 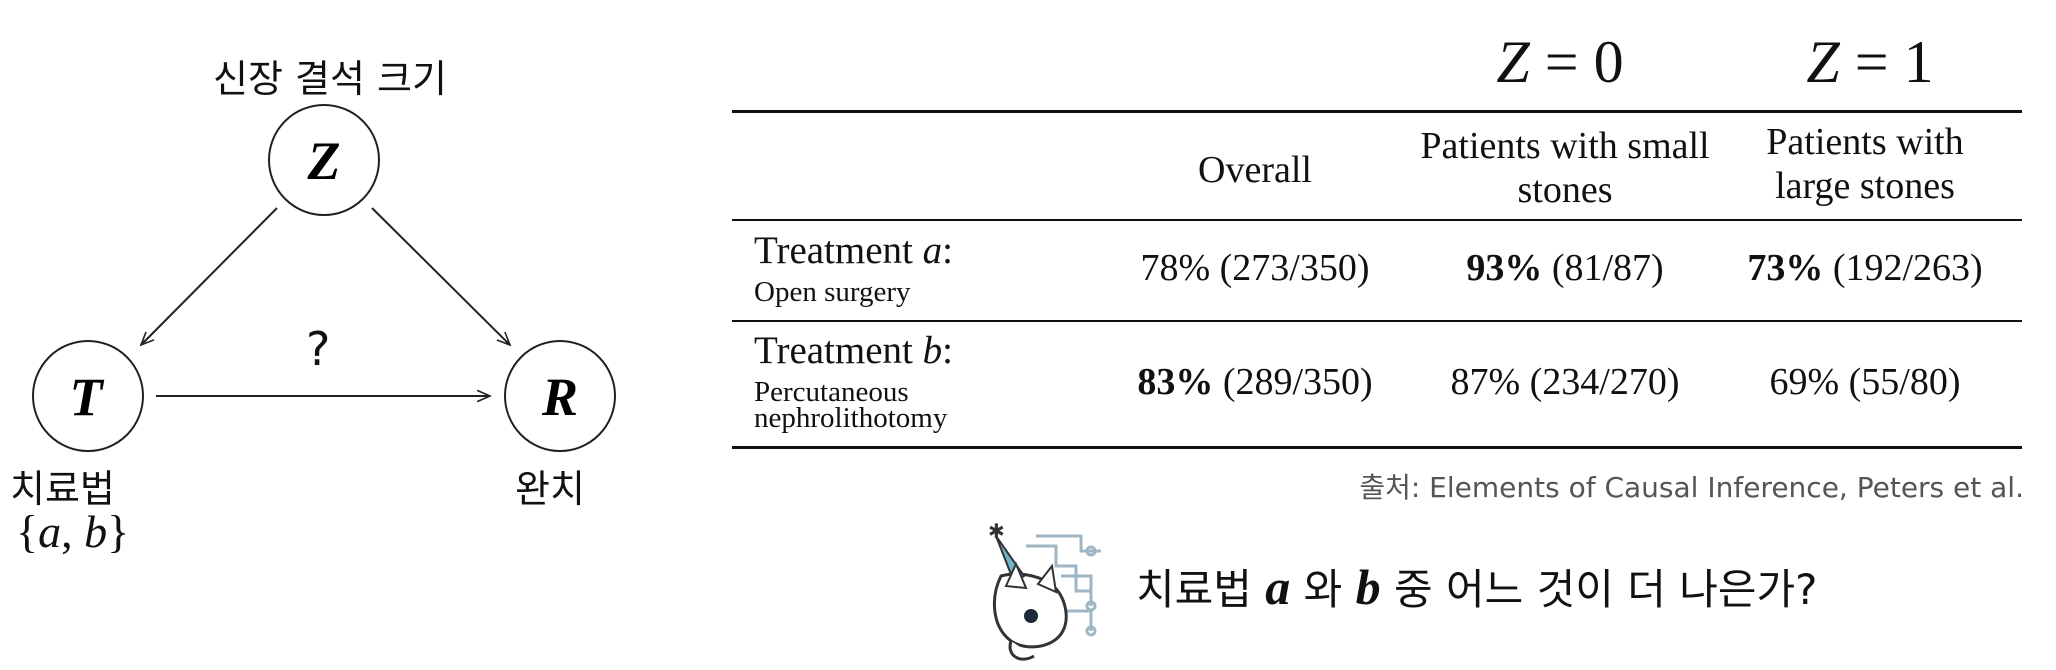 What do you see at coordinates (440, 276) in the screenshot?
I see `edge-z-to-r` at bounding box center [440, 276].